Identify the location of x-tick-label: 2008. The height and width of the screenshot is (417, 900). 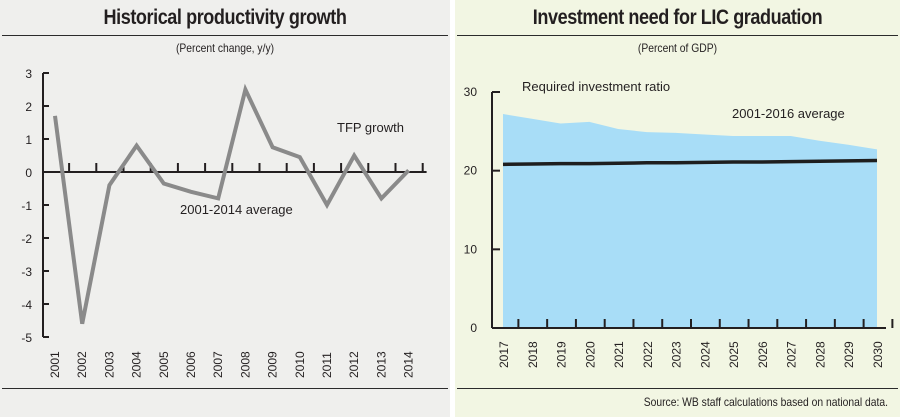
(245, 364).